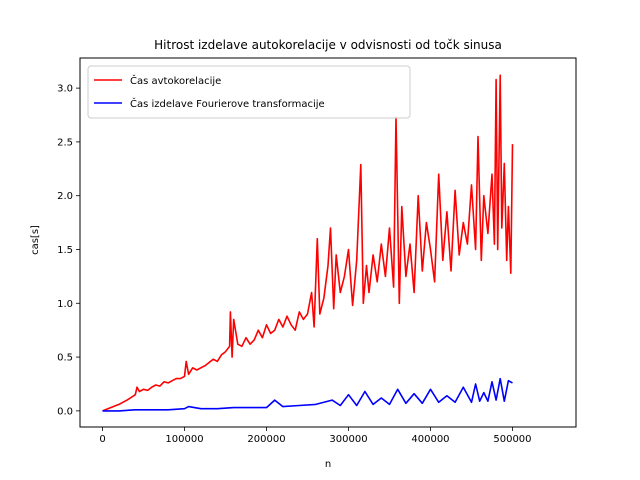 Image resolution: width=640 pixels, height=480 pixels. I want to click on legend-box, so click(249, 92).